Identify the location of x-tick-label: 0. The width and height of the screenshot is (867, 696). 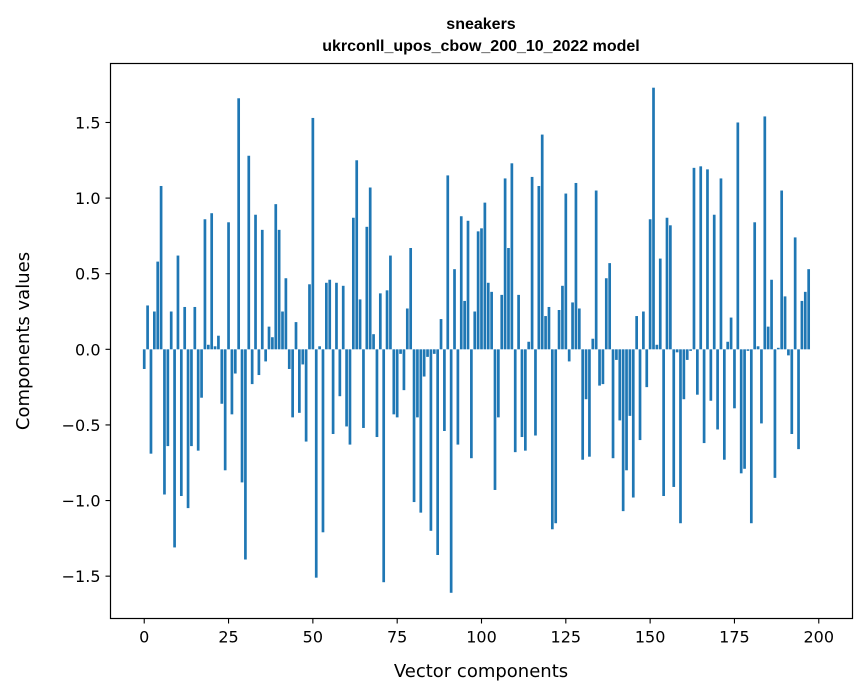
(144, 637).